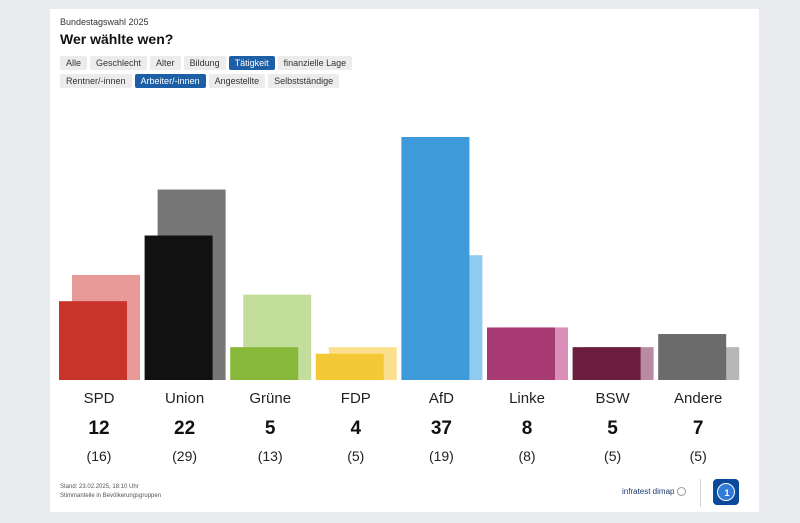 The height and width of the screenshot is (523, 800). Describe the element at coordinates (698, 398) in the screenshot. I see `party-label-7: Andere` at that location.